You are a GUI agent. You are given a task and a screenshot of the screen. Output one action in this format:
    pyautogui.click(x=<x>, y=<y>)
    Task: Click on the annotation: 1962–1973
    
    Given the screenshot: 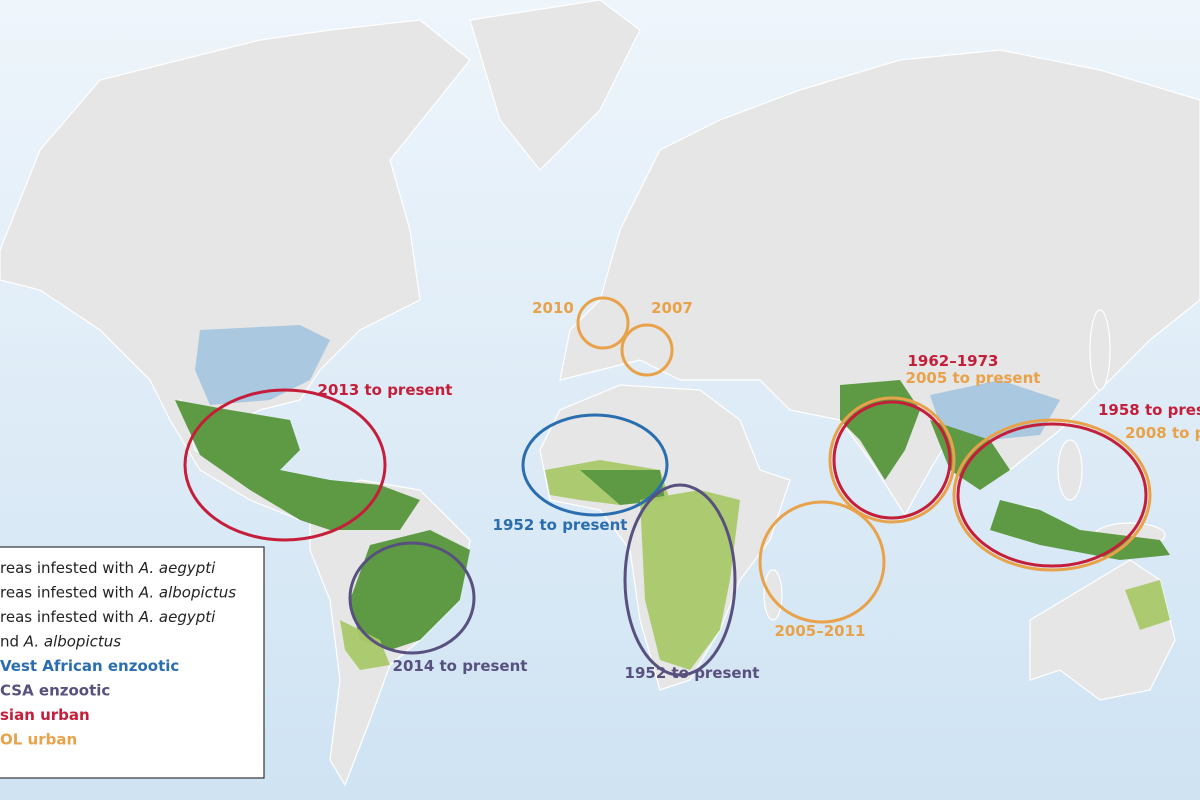 What is the action you would take?
    pyautogui.click(x=953, y=361)
    